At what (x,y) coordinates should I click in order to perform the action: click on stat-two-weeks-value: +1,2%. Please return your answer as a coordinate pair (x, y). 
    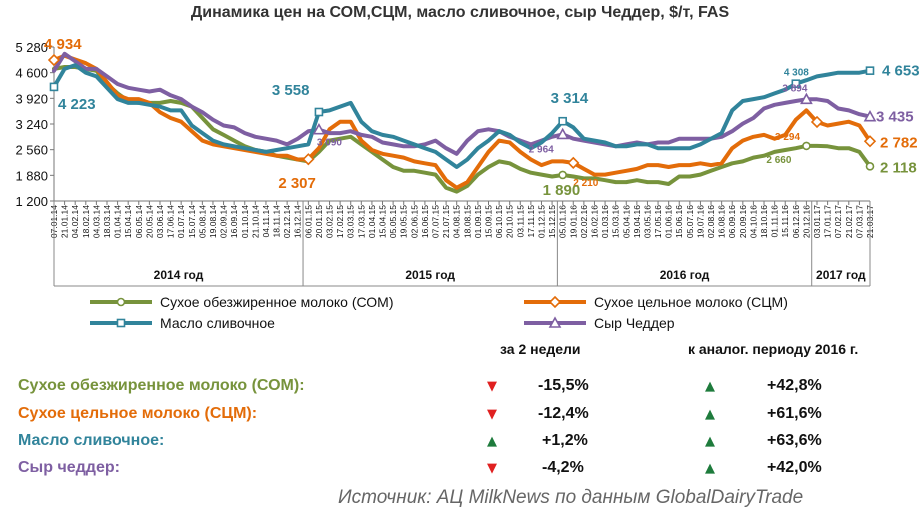
    Looking at the image, I should click on (565, 440).